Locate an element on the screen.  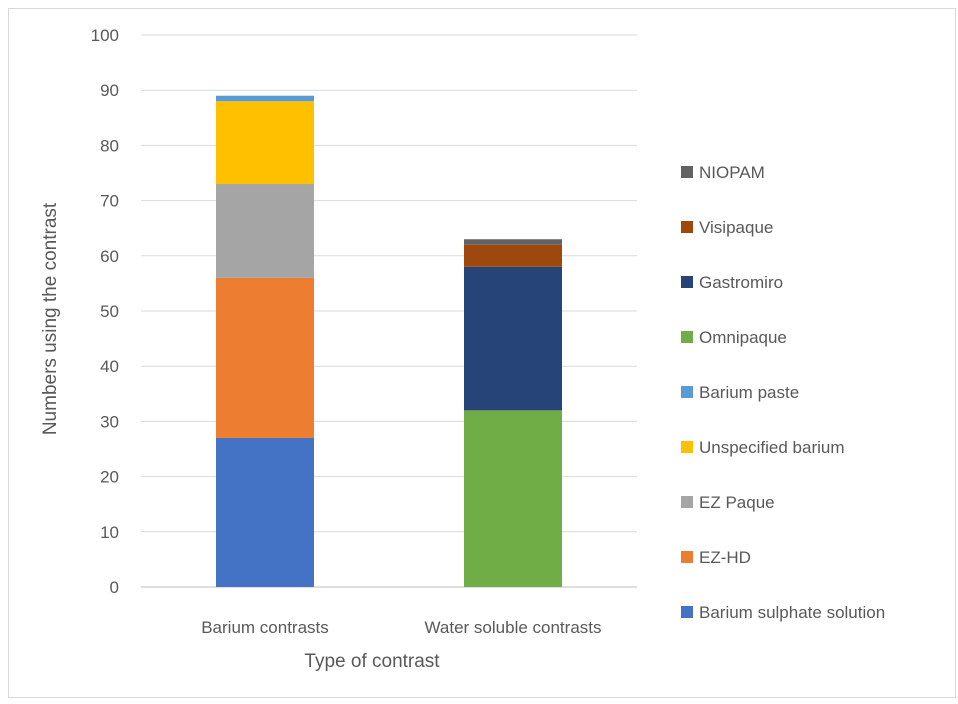
legend-label: NIOPAM is located at coordinates (732, 172).